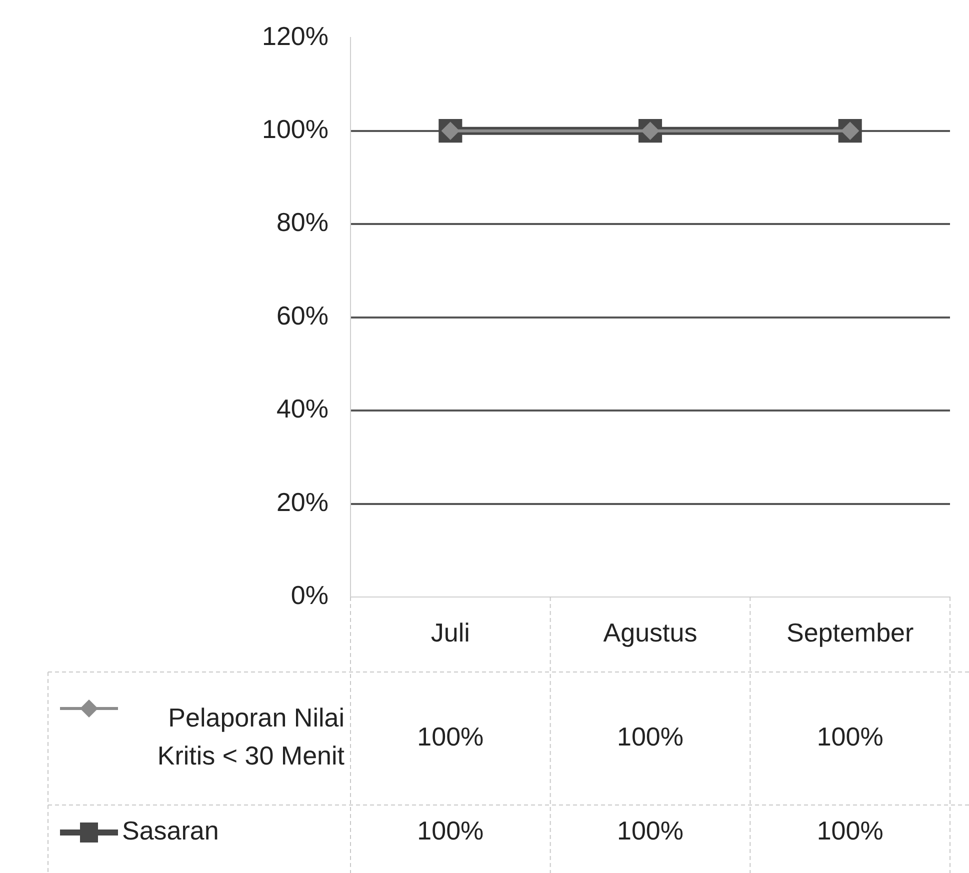 The image size is (969, 873). I want to click on legend-label: Sasaran, so click(170, 831).